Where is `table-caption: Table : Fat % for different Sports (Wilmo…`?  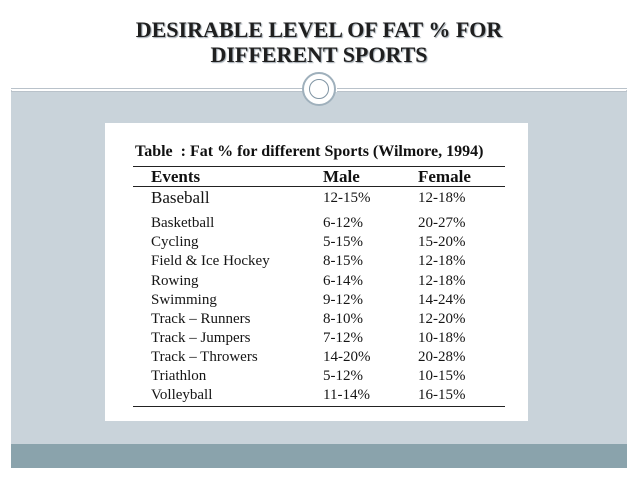
table-caption: Table : Fat % for different Sports (Wilmo… is located at coordinates (309, 152).